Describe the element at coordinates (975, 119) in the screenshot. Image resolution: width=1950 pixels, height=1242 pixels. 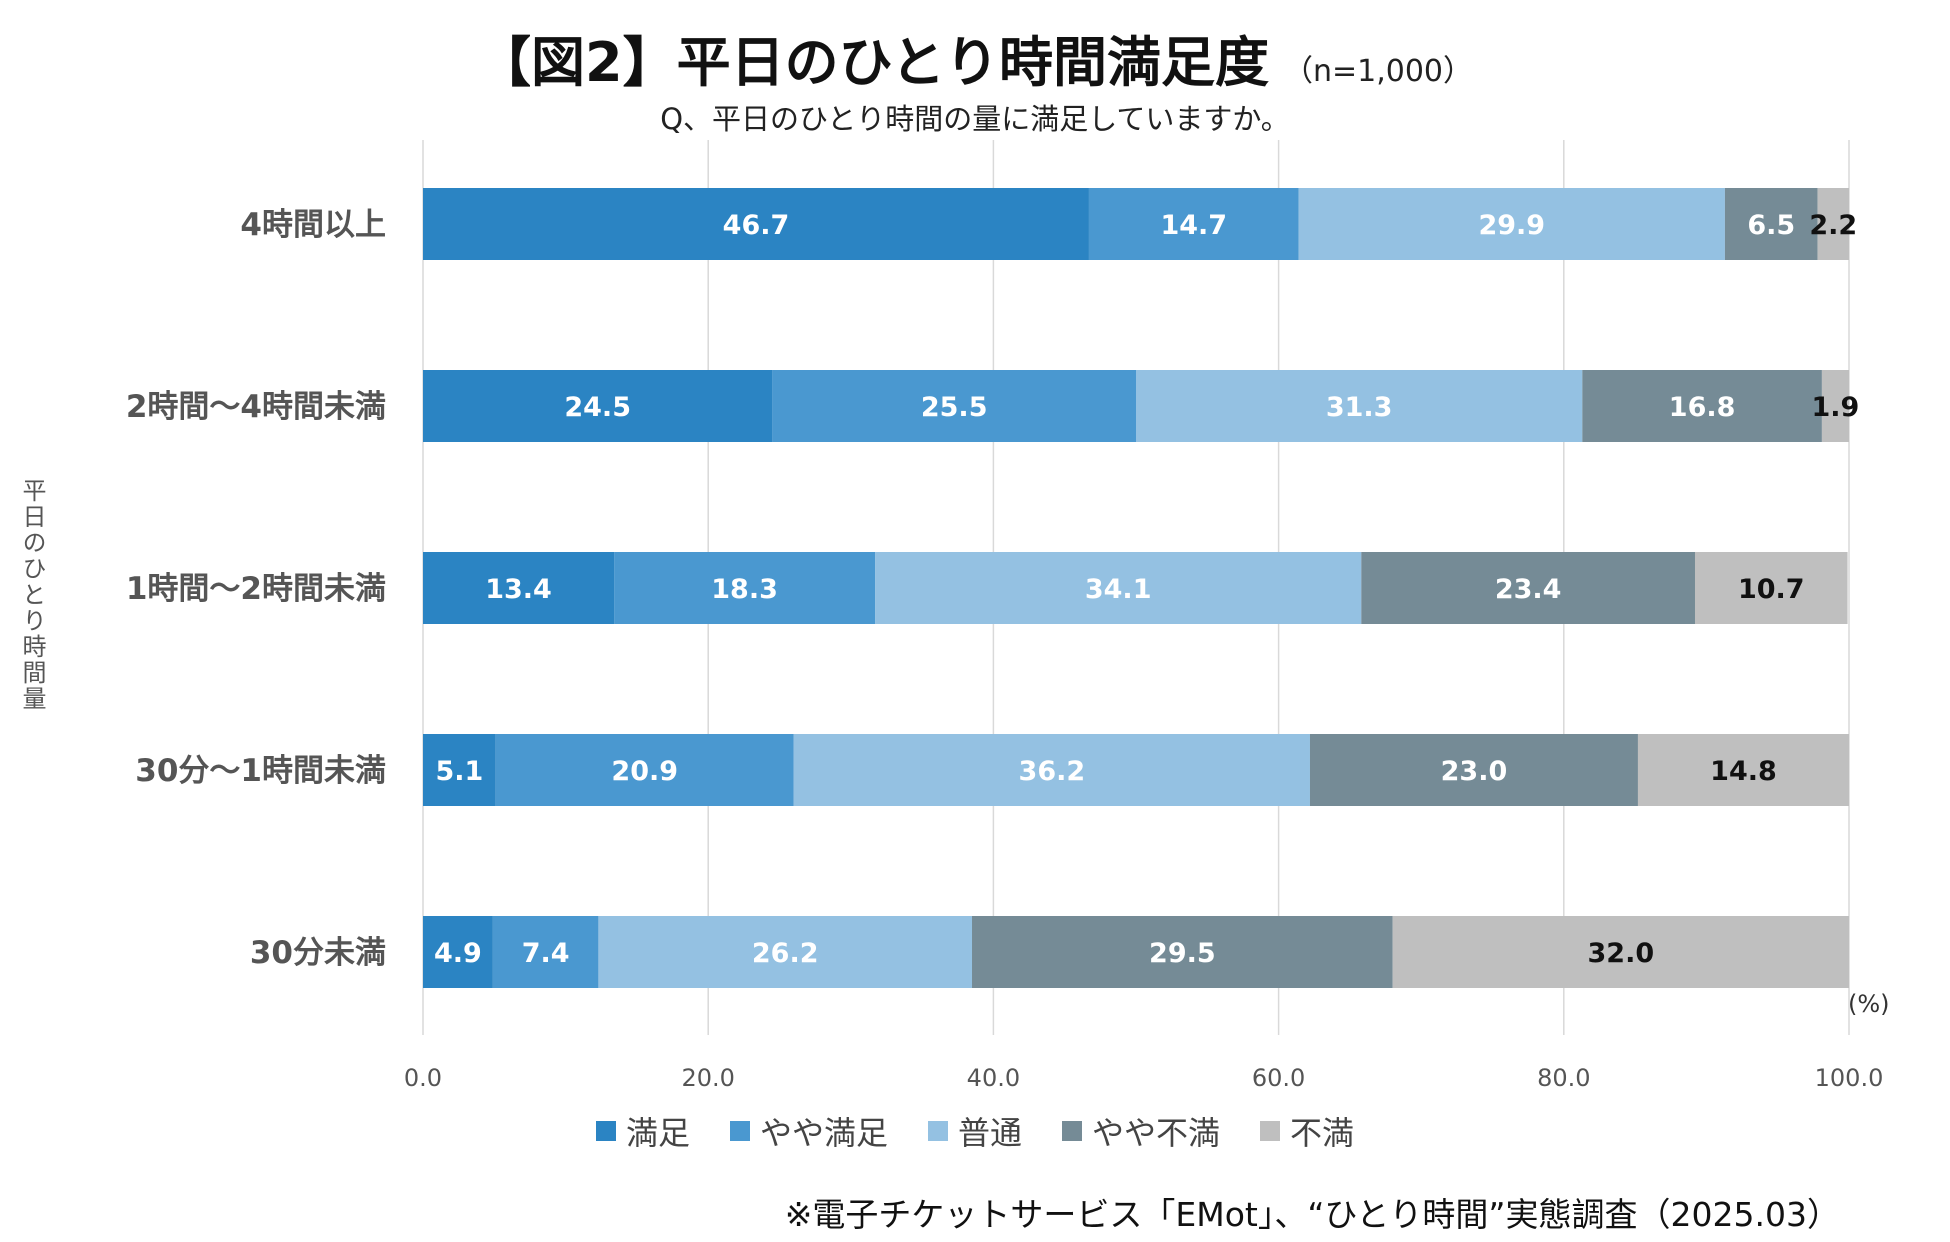
I see `chart-subtitle: Q、平日のひとり時間の量に満足していますか。` at that location.